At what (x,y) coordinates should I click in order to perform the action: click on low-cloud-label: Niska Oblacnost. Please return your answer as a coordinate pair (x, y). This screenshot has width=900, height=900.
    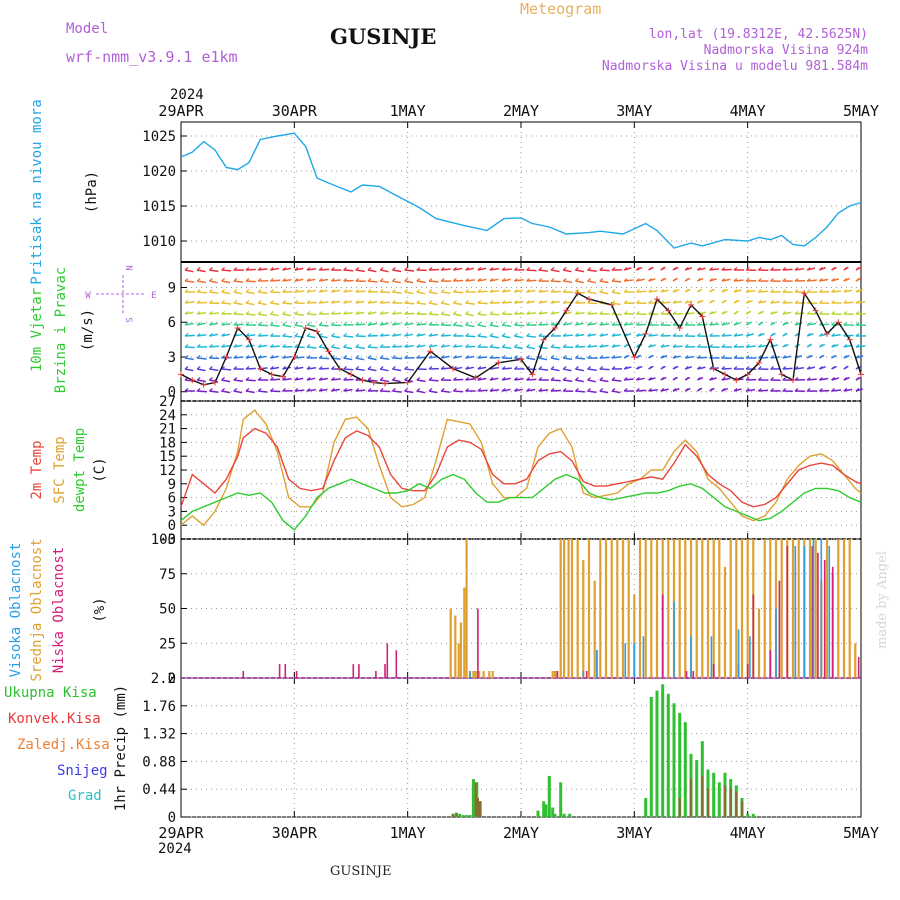
    Looking at the image, I should click on (59, 610).